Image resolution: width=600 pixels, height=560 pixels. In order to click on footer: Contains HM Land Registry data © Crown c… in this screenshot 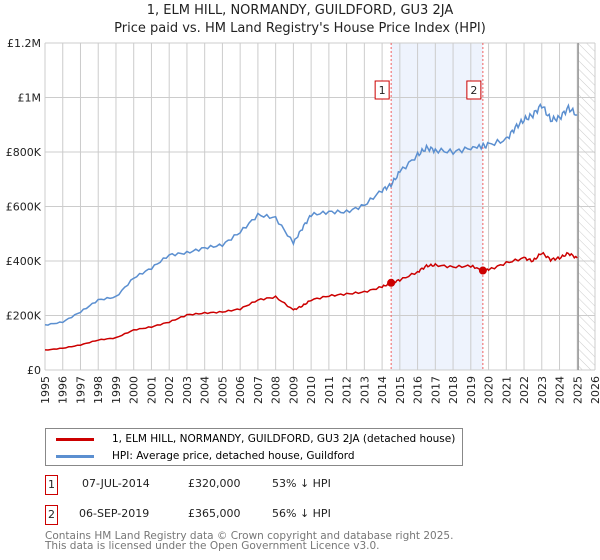, I will do `click(249, 541)`.